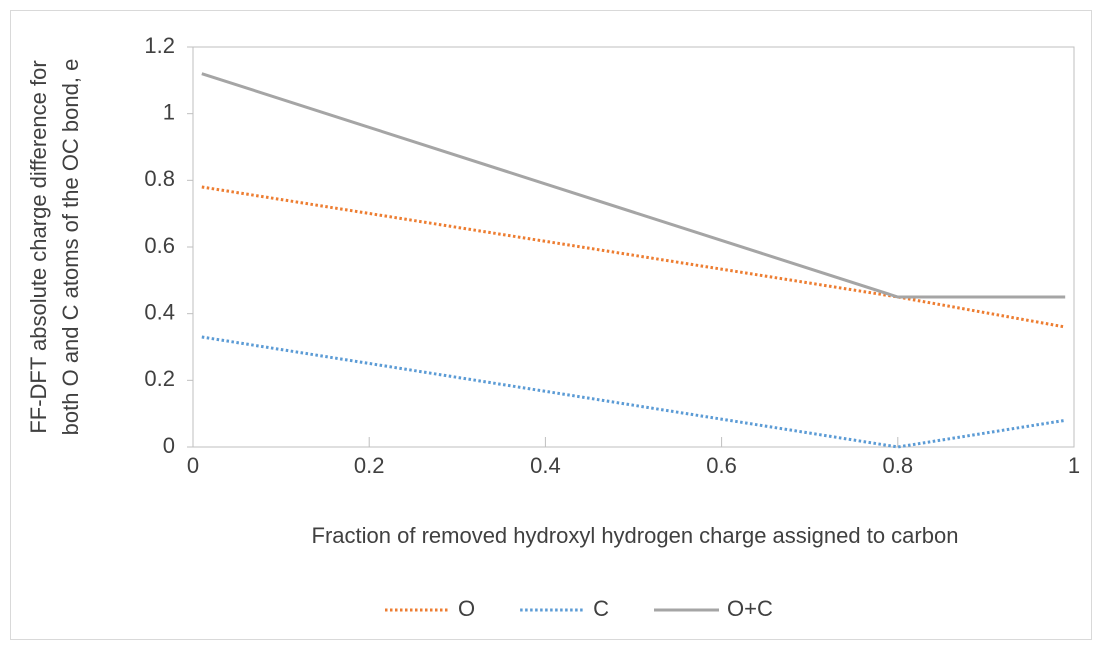 This screenshot has height=650, width=1102. What do you see at coordinates (159, 245) in the screenshot?
I see `y-tick-label: 0.6` at bounding box center [159, 245].